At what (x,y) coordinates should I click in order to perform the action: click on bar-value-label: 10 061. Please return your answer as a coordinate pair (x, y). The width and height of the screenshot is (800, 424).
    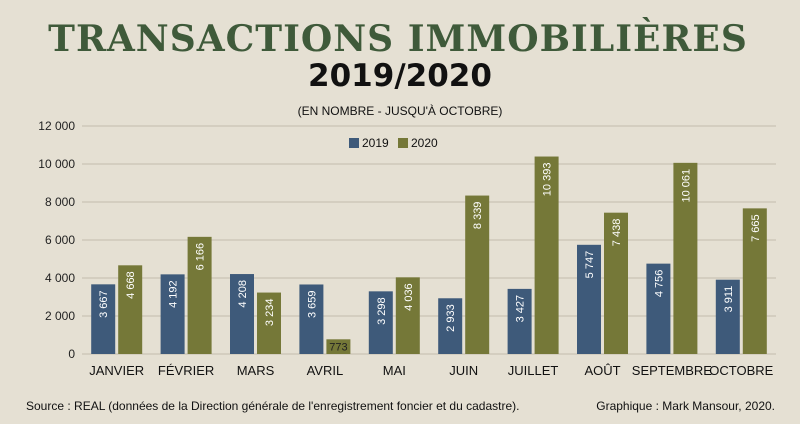
    Looking at the image, I should click on (686, 186).